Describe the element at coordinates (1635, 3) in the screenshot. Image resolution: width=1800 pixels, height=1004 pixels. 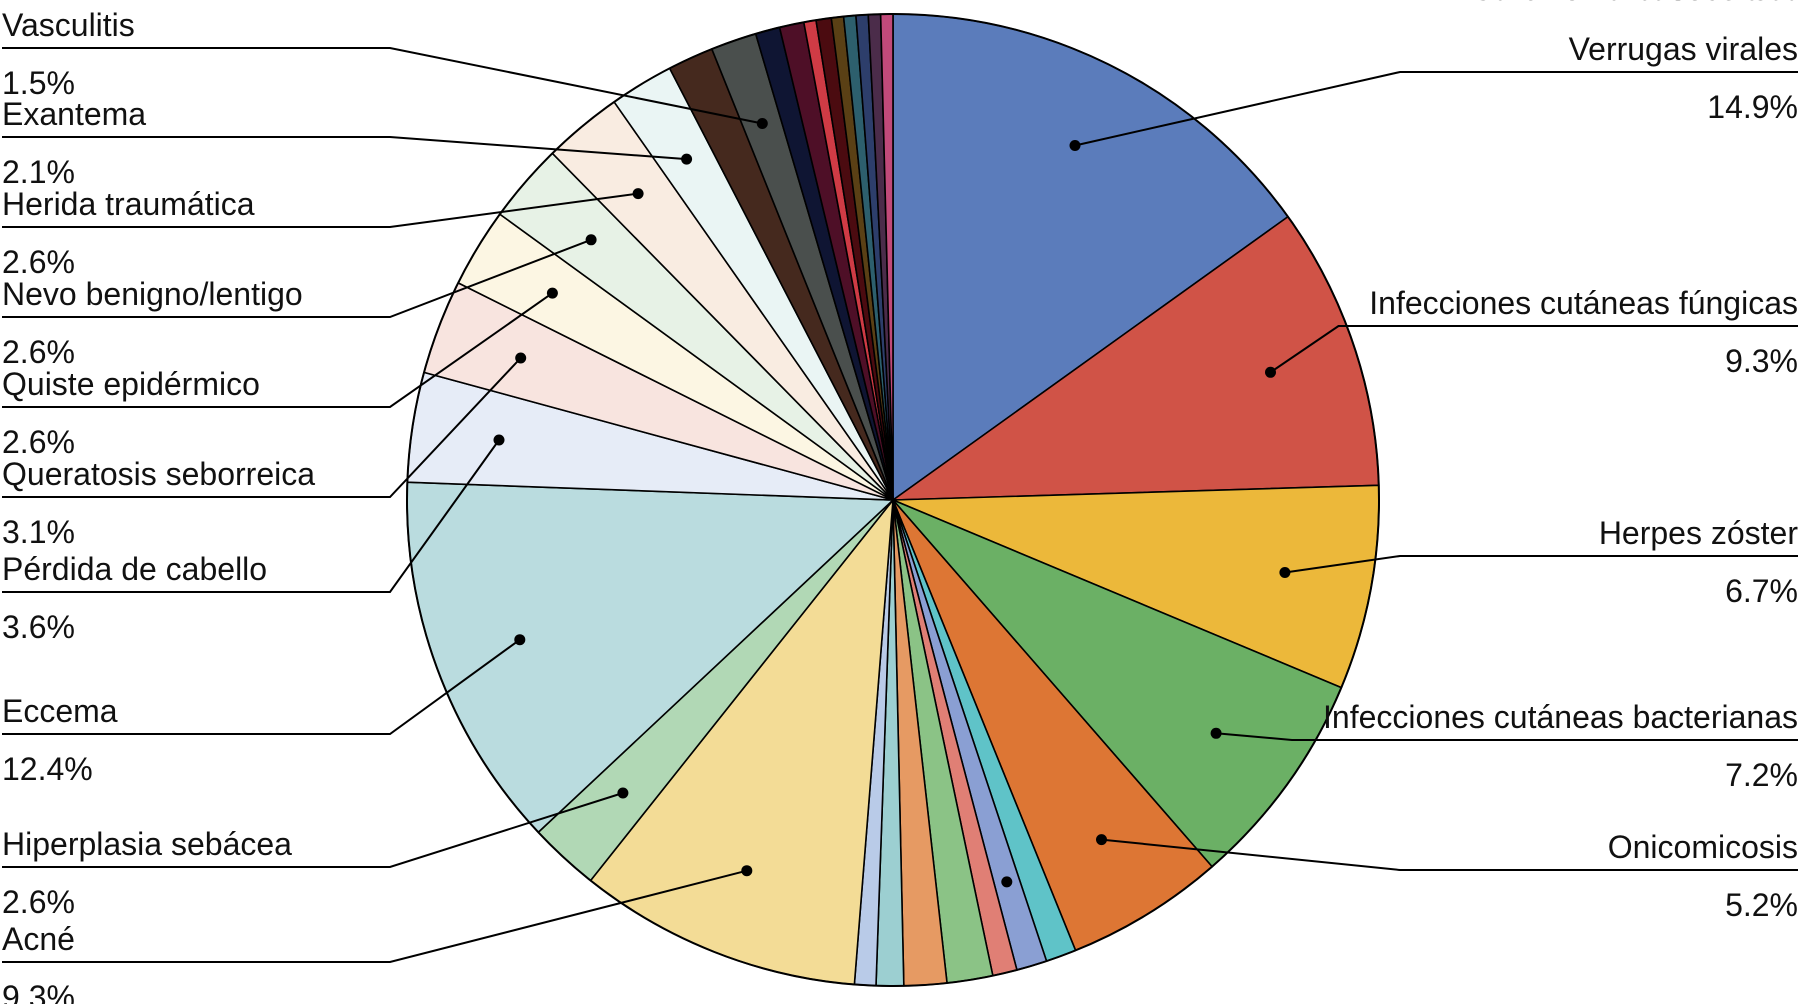
I see `slice-label-carcinoma-basocelular: Carcinoma basocelular` at that location.